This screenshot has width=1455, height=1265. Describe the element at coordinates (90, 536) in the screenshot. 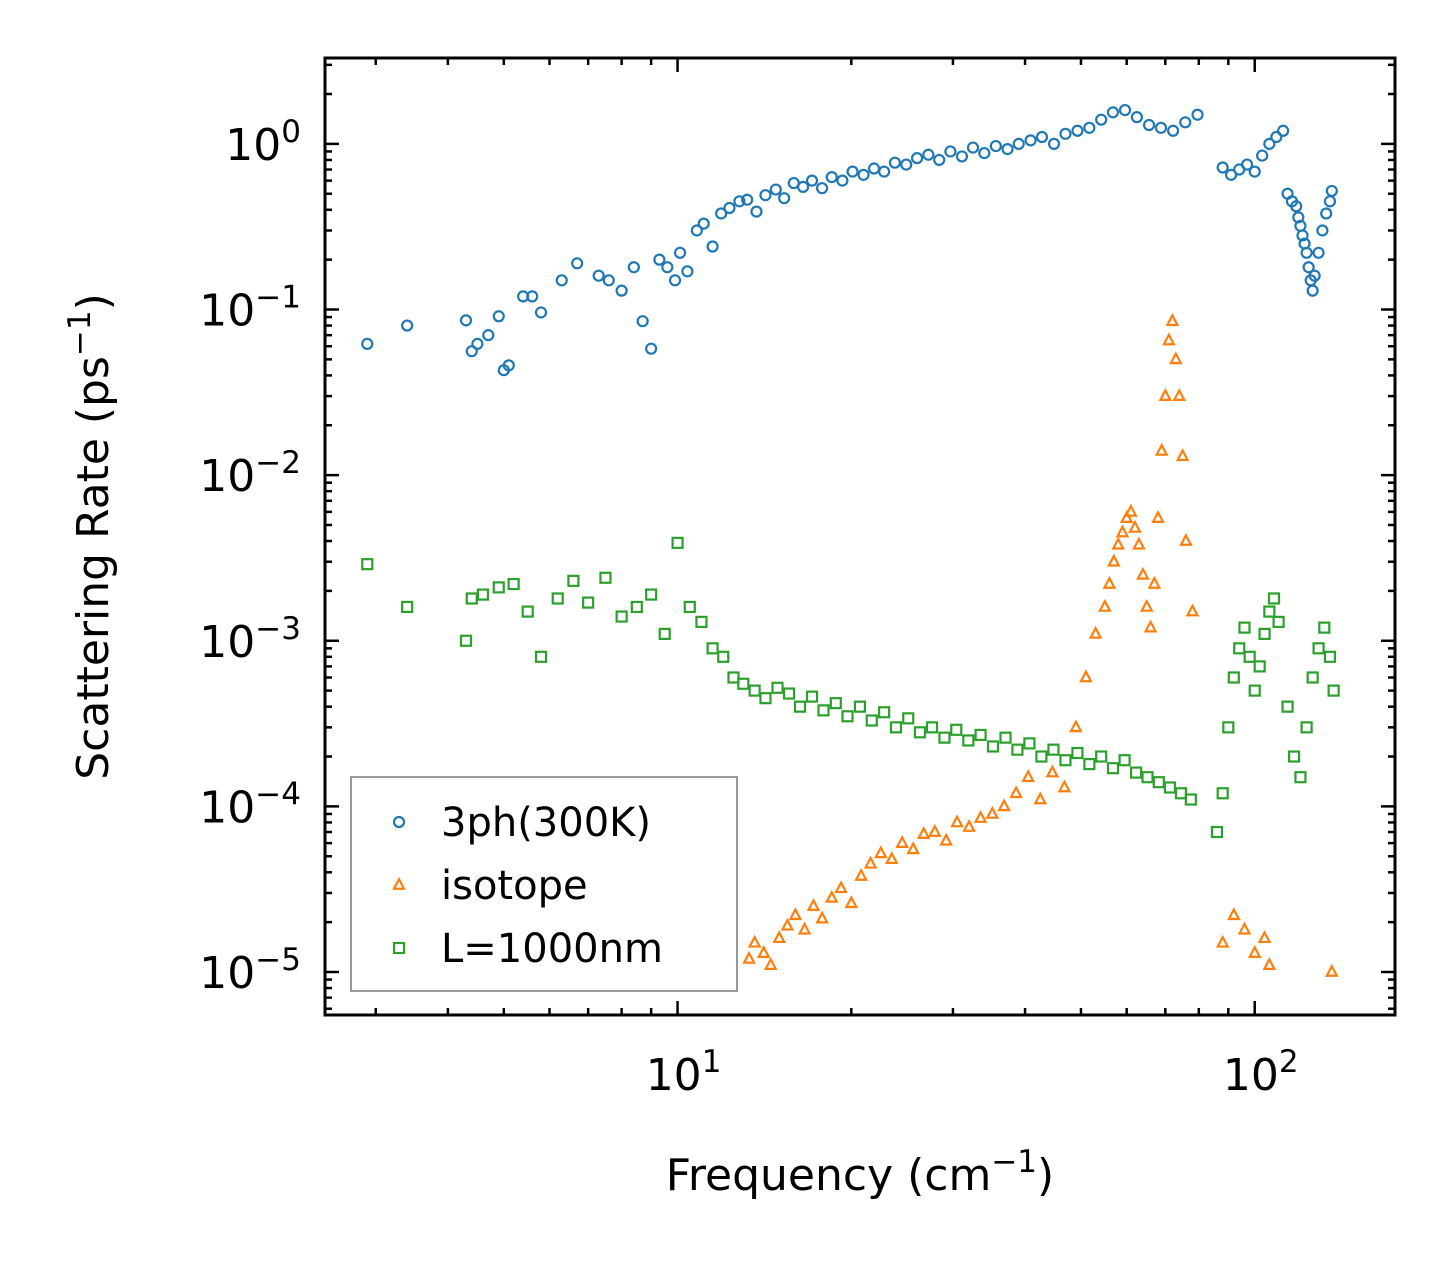

I see `y-axis-title: Scattering Rate (ps−1)` at that location.